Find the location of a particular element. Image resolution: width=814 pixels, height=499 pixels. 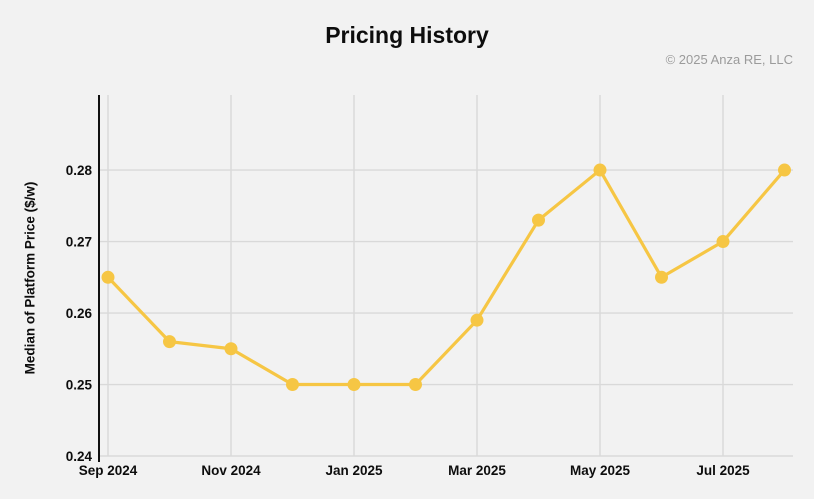

y-tick-label: 0.26 is located at coordinates (79, 313).